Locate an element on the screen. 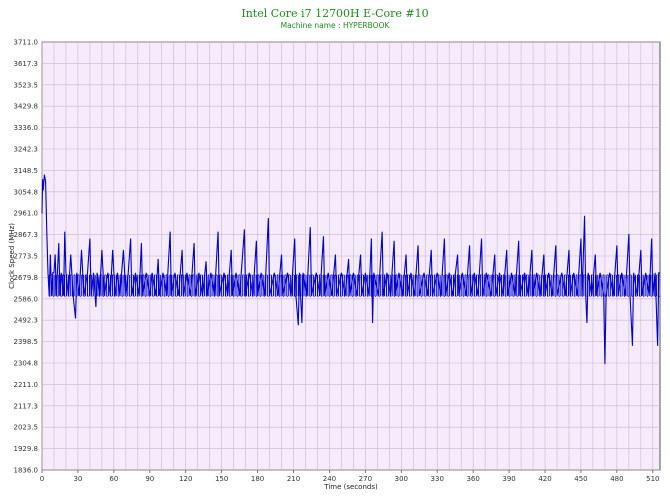 This screenshot has height=502, width=670. x-tick-label: 270 is located at coordinates (365, 479).